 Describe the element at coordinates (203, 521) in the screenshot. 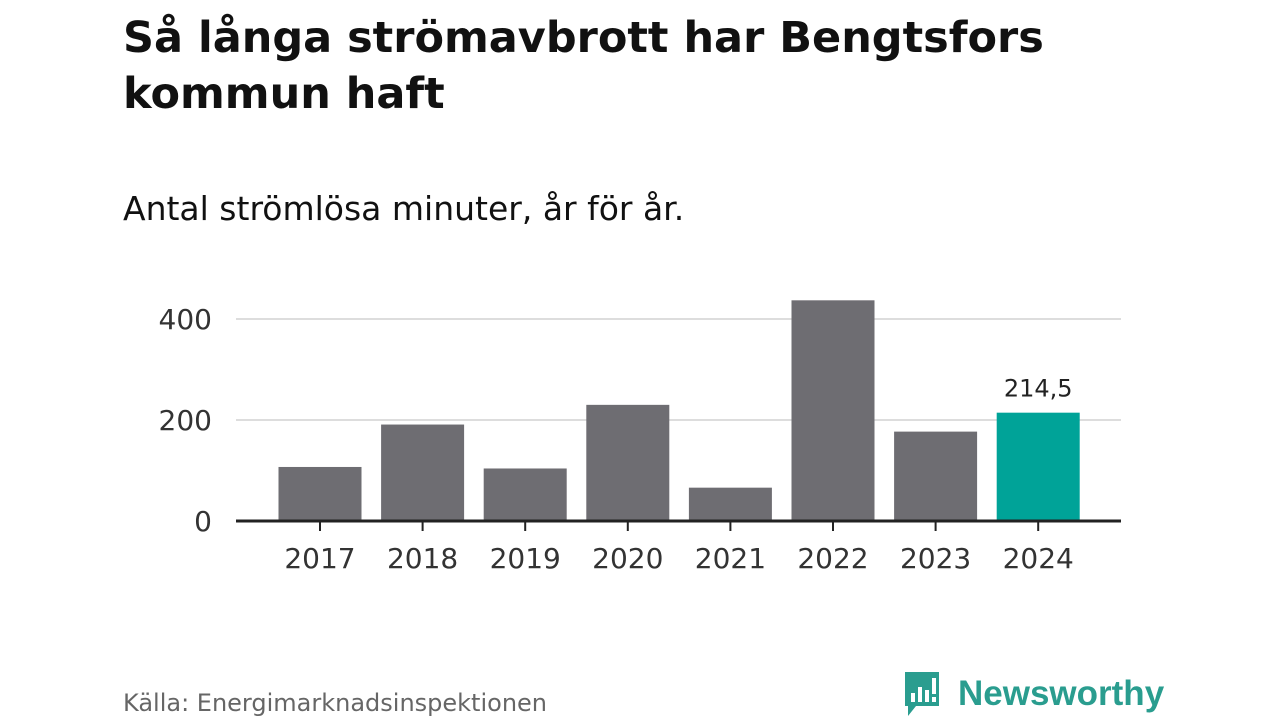

I see `y-tick-label-0: 0` at that location.